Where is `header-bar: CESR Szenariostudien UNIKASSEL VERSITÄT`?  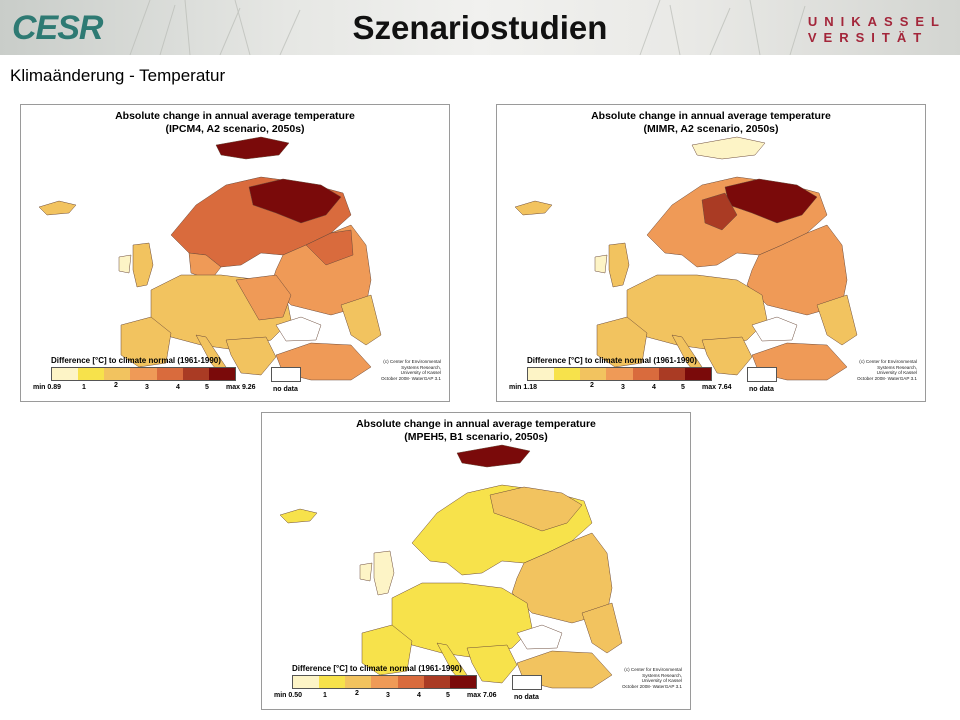 header-bar: CESR Szenariostudien UNIKASSEL VERSITÄT is located at coordinates (480, 27).